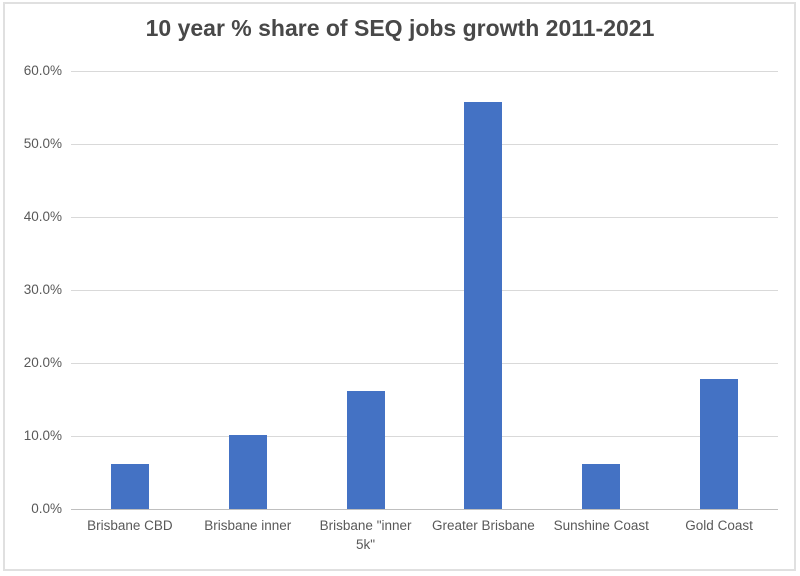 This screenshot has width=800, height=576. I want to click on x-axis-category-label: Gold Coast, so click(719, 525).